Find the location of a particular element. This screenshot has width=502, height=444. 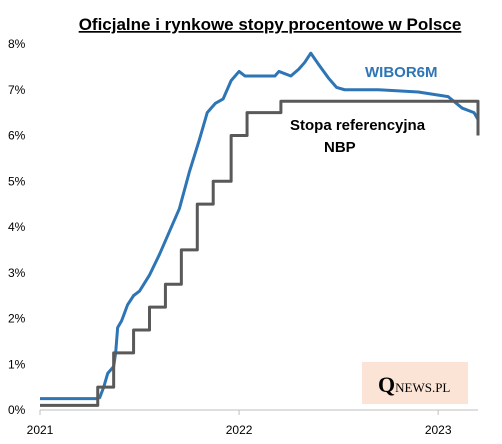

x-tick-label: 2023 is located at coordinates (438, 430).